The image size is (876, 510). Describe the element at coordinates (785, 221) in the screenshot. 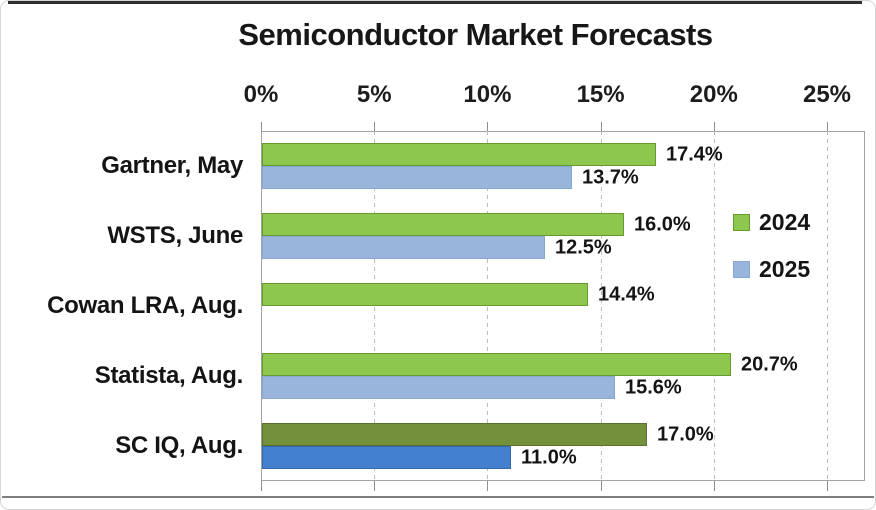

I see `legend-label: 2024` at that location.